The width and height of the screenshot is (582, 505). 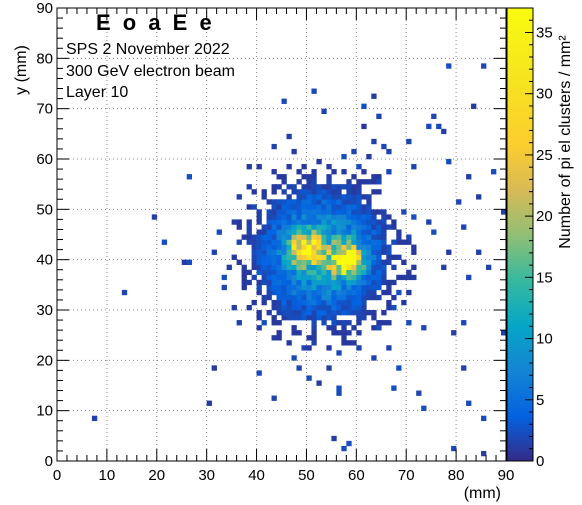 I want to click on x-tick-label: 50, so click(x=306, y=475).